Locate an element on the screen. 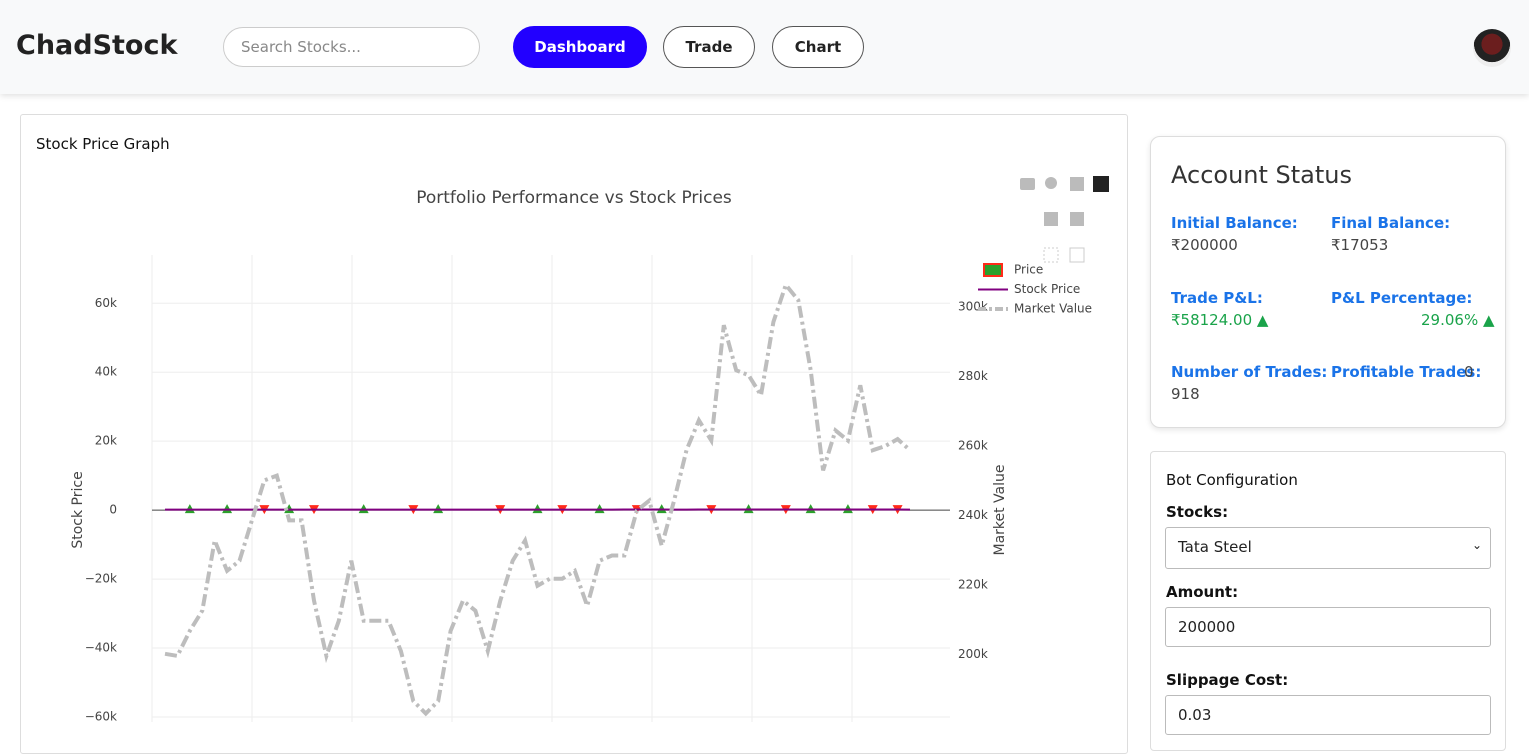 Image resolution: width=1529 pixels, height=754 pixels. stock-select: Tata Steel ⌄ is located at coordinates (1328, 548).